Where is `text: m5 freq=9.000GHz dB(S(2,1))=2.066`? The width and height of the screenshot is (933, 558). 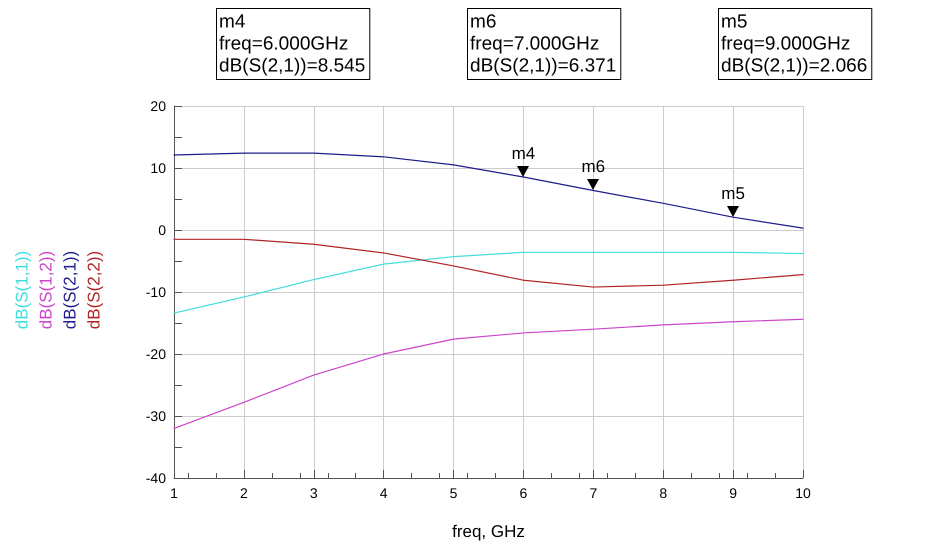
text: m5 freq=9.000GHz dB(S(2,1))=2.066 is located at coordinates (794, 44).